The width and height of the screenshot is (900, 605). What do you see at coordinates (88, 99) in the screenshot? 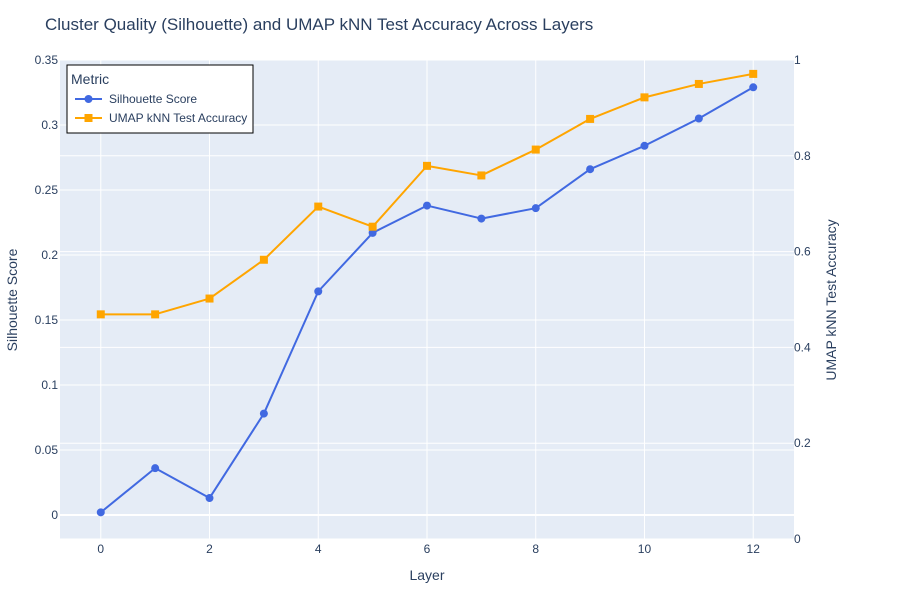
I see `silhouette-legend-marker` at bounding box center [88, 99].